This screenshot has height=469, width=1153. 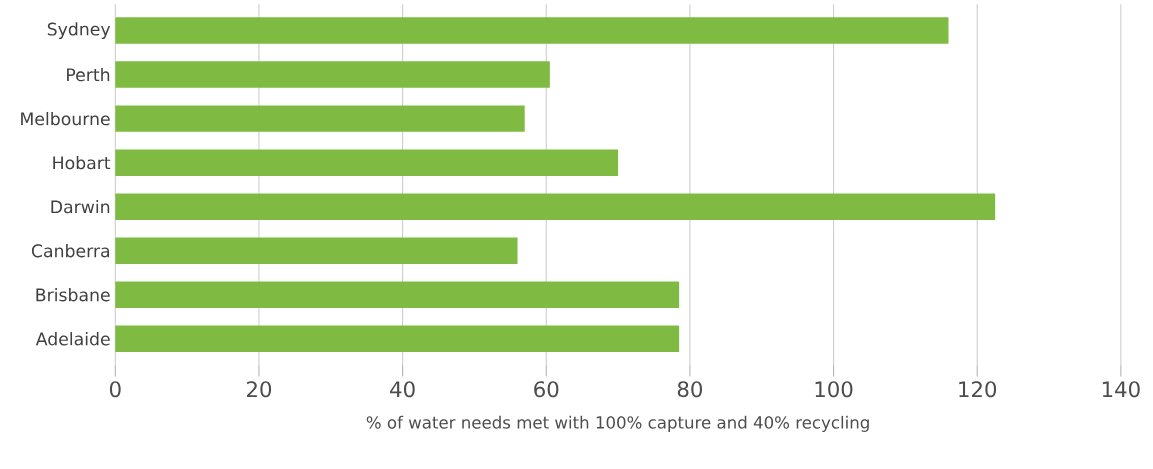 I want to click on y-tick-label: Perth, so click(x=88, y=74).